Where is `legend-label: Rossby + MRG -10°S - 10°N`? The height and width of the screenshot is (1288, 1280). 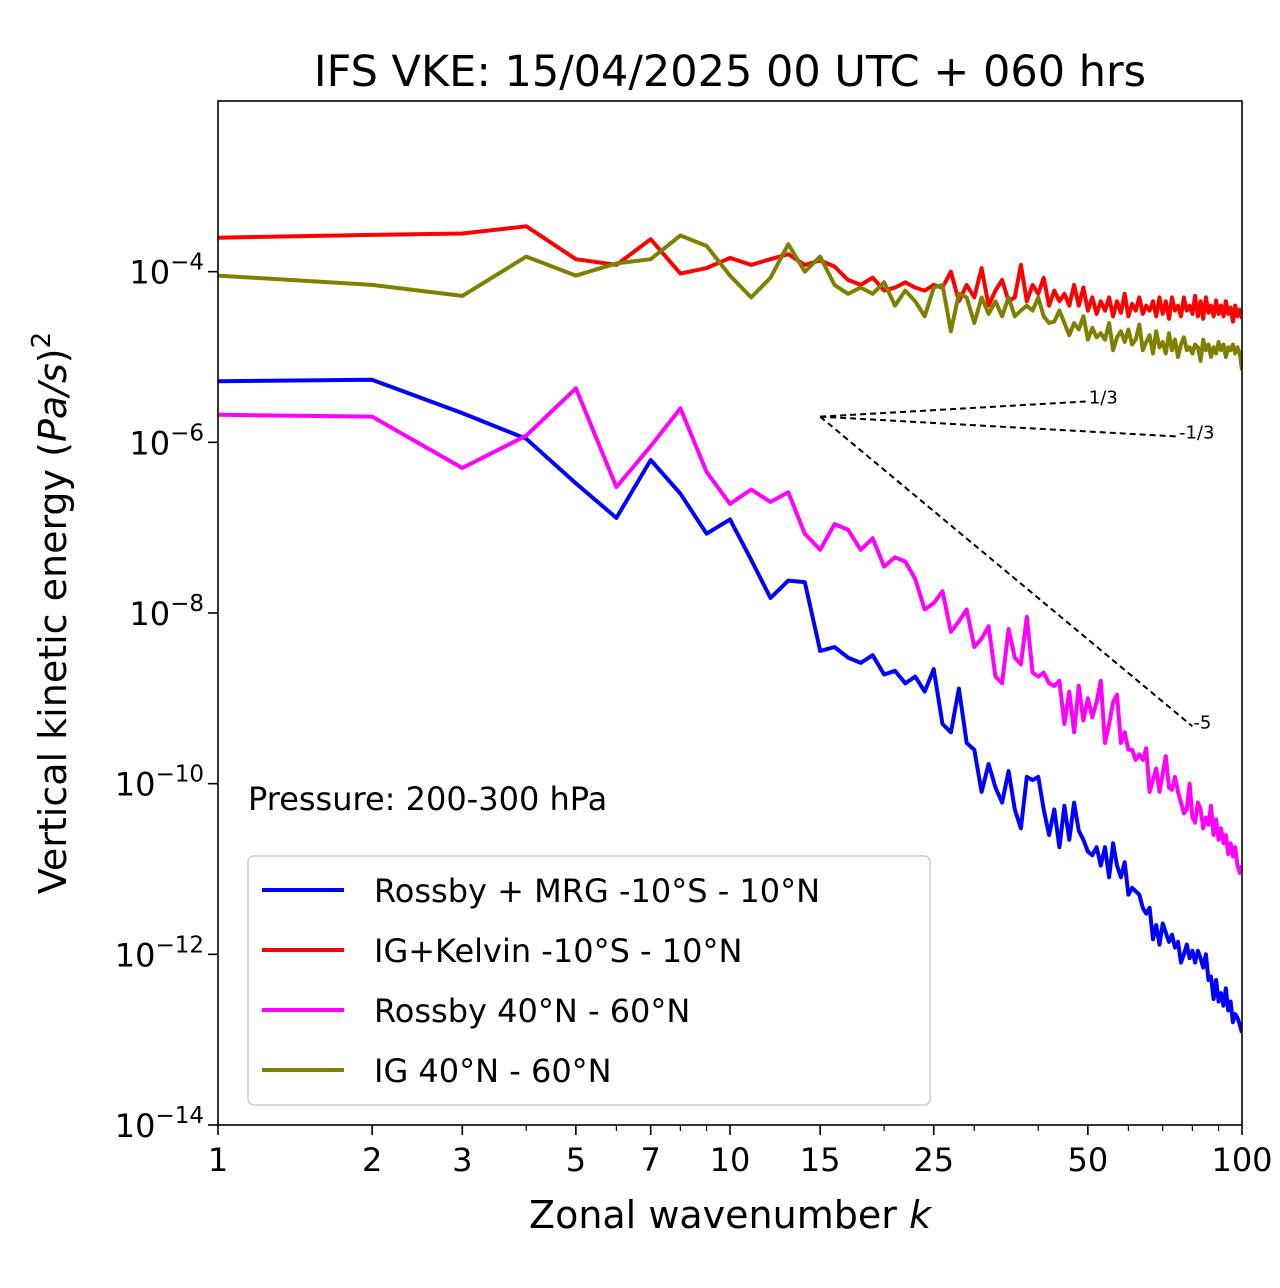
legend-label: Rossby + MRG -10°S - 10°N is located at coordinates (597, 891).